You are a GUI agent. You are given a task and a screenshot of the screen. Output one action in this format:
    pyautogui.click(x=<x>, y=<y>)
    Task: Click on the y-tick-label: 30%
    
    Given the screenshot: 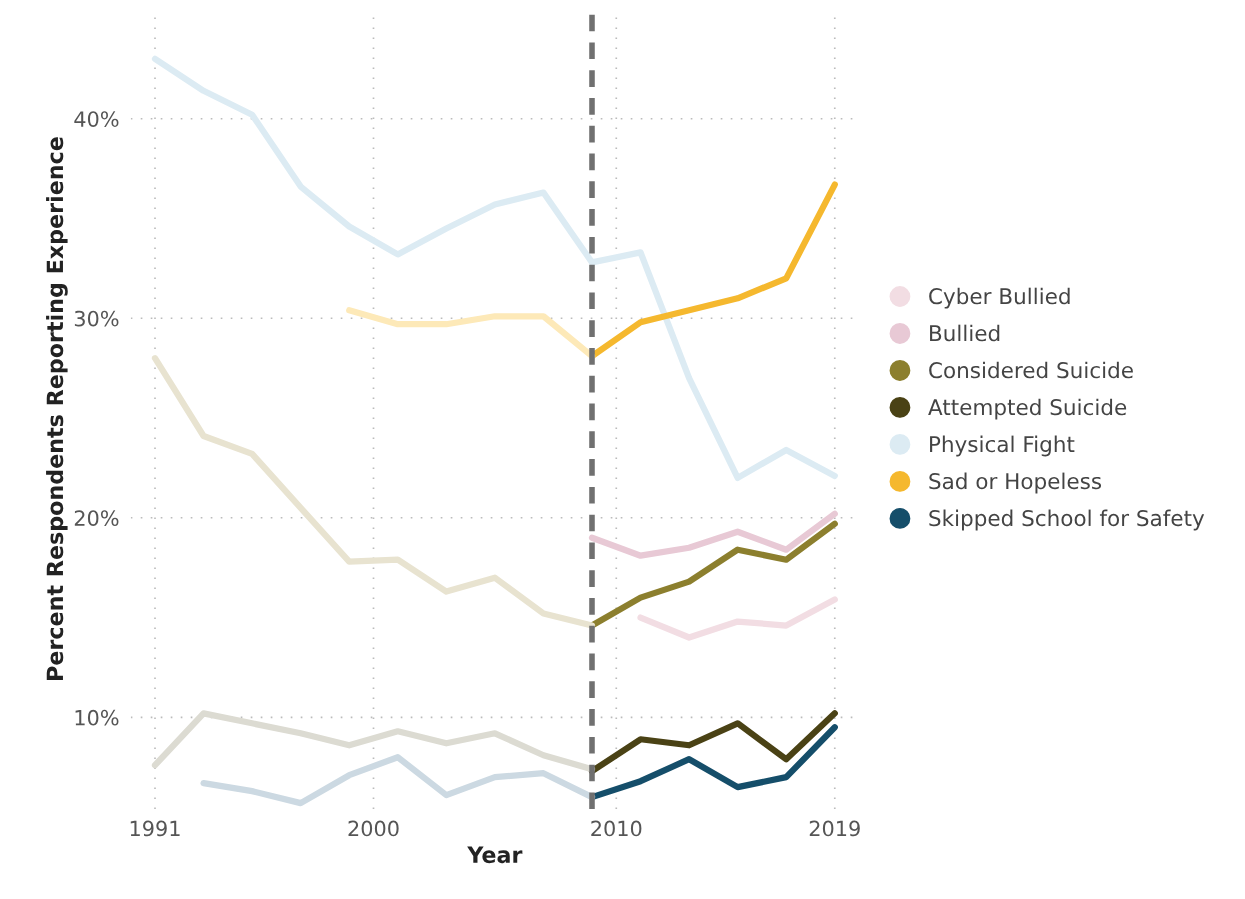 What is the action you would take?
    pyautogui.click(x=96, y=318)
    